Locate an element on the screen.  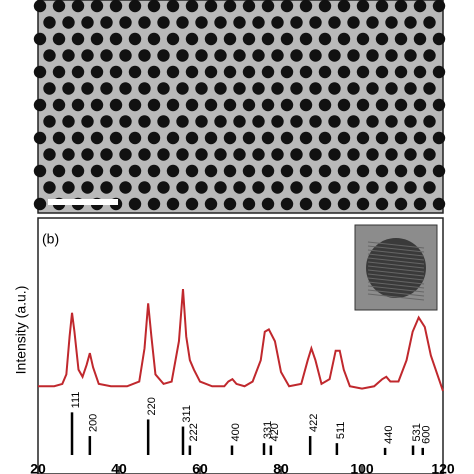
hkl-label: 331 is located at coordinates (268, 430).